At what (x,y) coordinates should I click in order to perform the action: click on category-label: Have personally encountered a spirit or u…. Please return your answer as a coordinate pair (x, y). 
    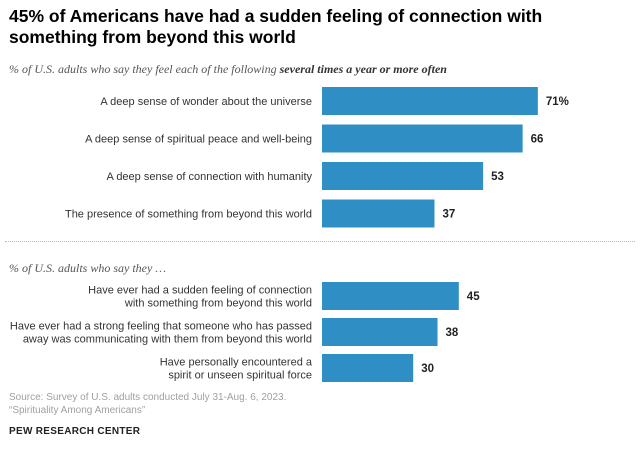
    Looking at the image, I should click on (236, 369).